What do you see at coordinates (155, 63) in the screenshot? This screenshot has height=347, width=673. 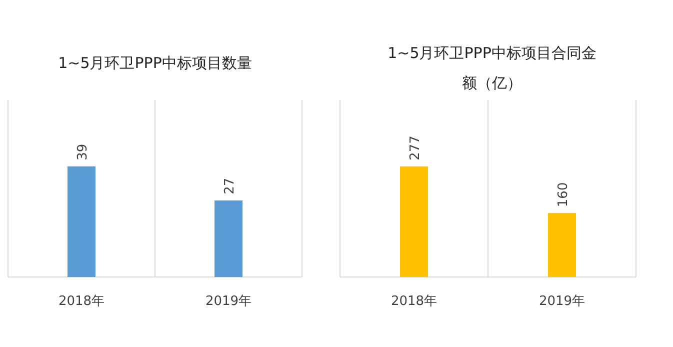 I see `chart-title: 1~5月环卫PPP中标项目数量` at bounding box center [155, 63].